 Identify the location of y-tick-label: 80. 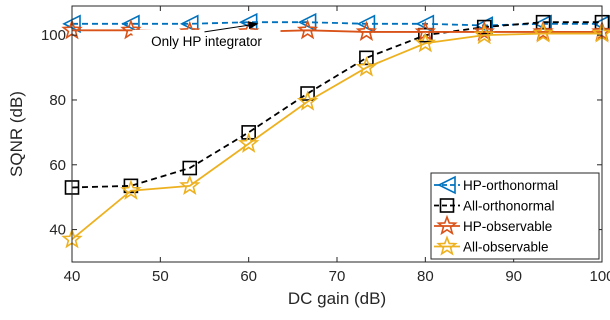
(57, 100).